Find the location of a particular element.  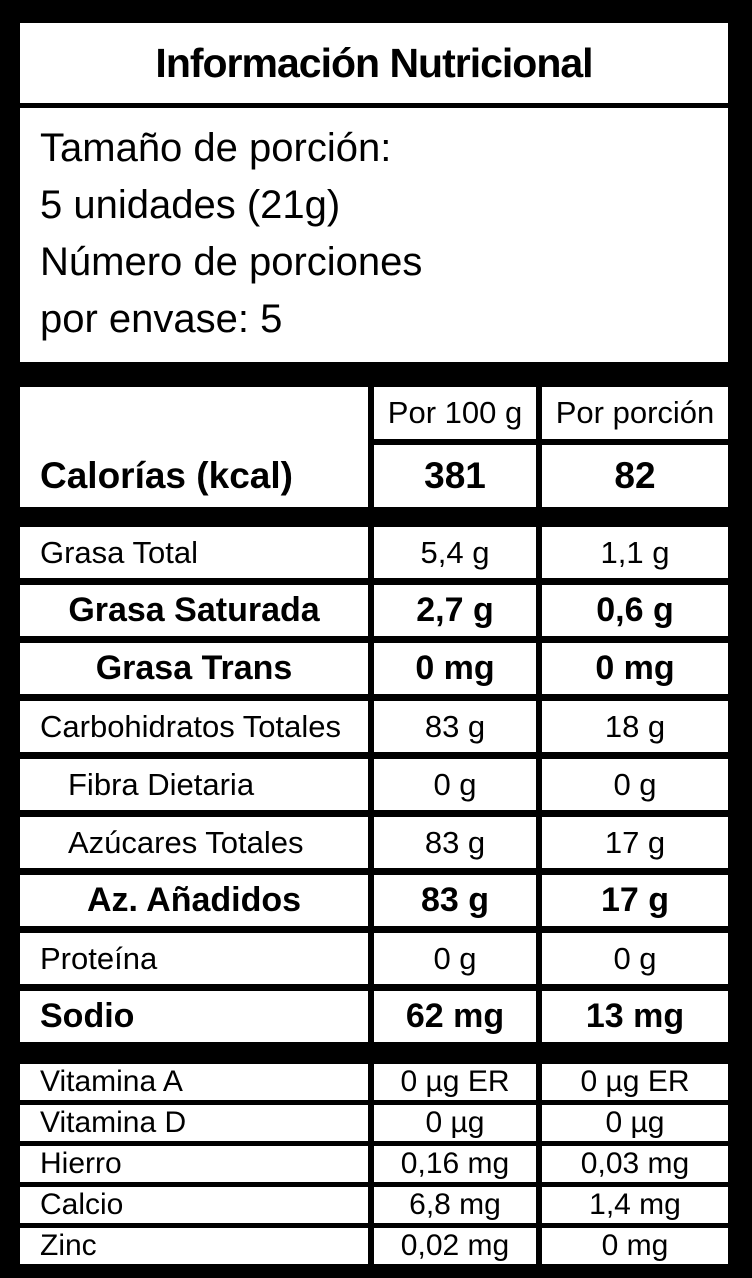

per-serving-value-cell: 13 mg is located at coordinates (635, 1016).